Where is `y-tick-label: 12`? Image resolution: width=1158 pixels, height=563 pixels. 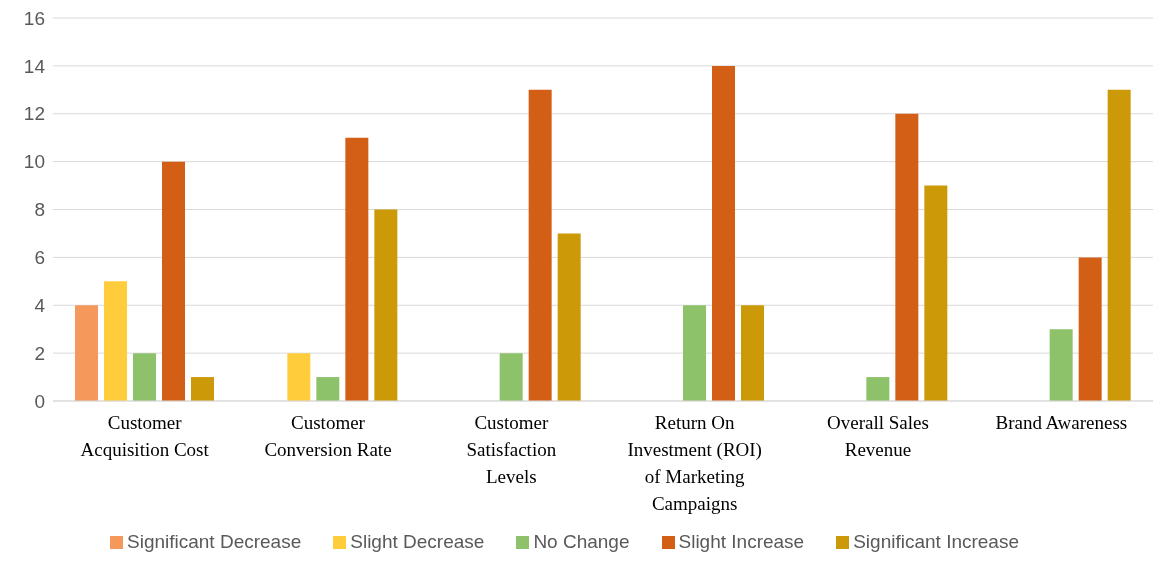
y-tick-label: 12 is located at coordinates (34, 114).